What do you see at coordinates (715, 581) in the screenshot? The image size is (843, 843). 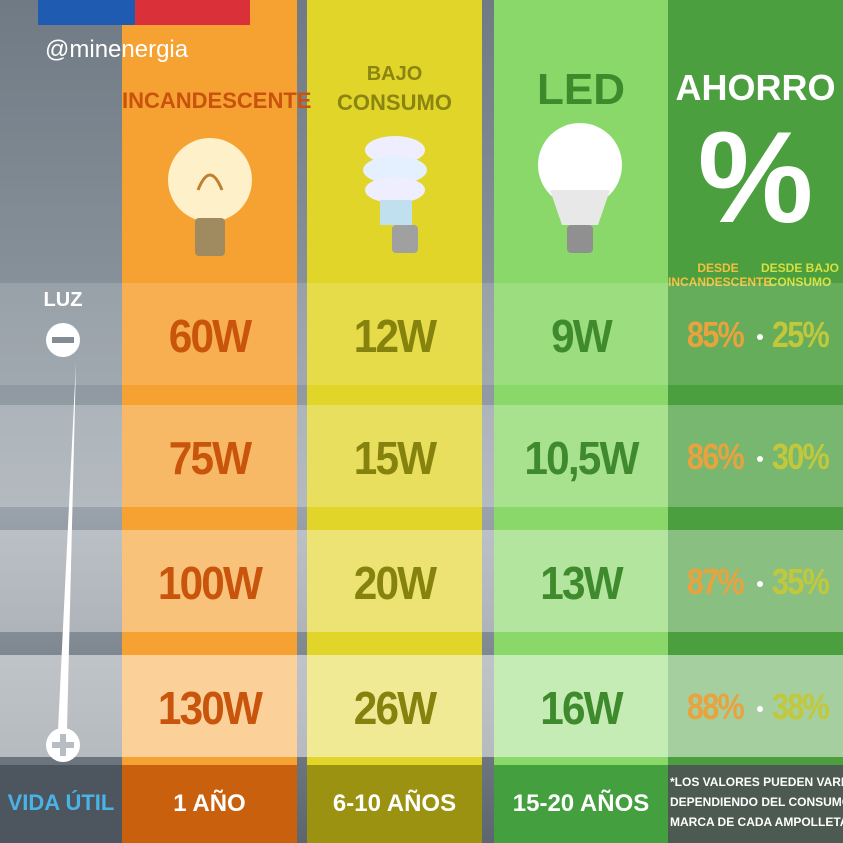 I see `saving-from-incandescent: 87%` at bounding box center [715, 581].